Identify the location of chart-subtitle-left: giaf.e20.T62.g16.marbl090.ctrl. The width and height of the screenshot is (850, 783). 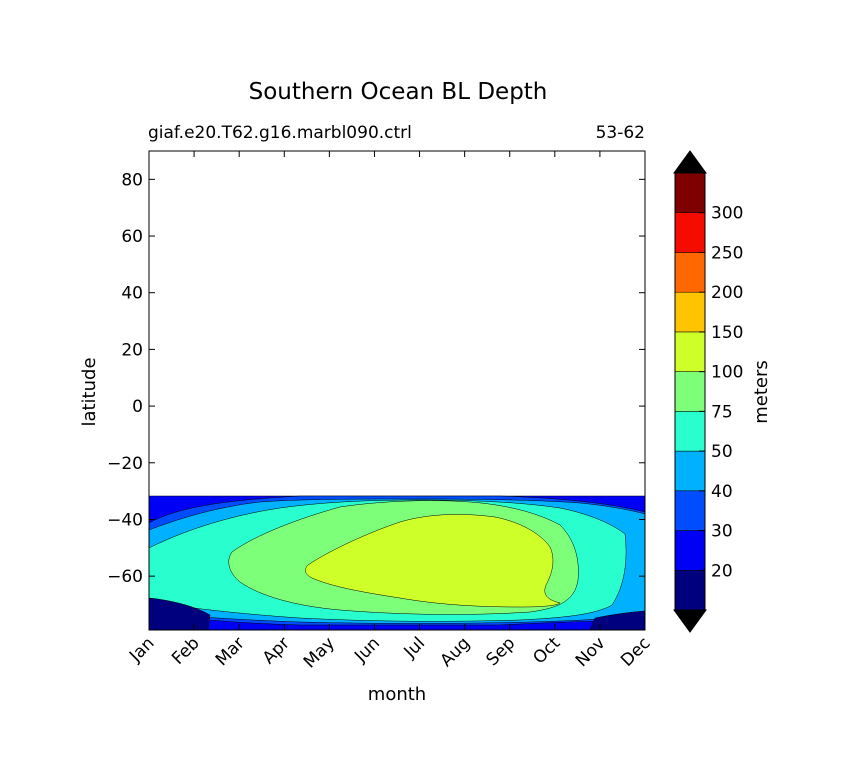
(280, 133).